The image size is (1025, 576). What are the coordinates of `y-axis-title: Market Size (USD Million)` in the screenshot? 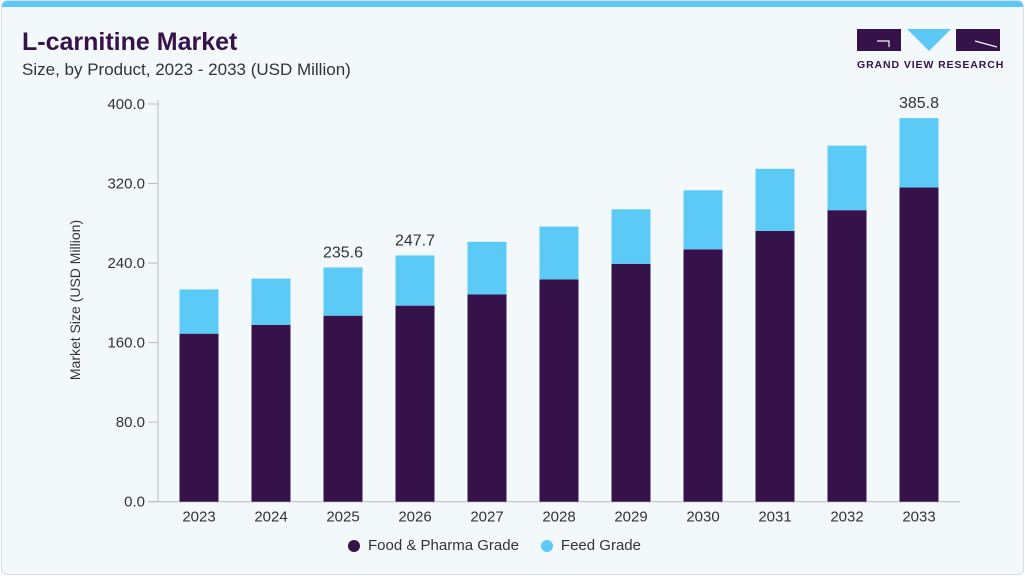 It's located at (75, 300).